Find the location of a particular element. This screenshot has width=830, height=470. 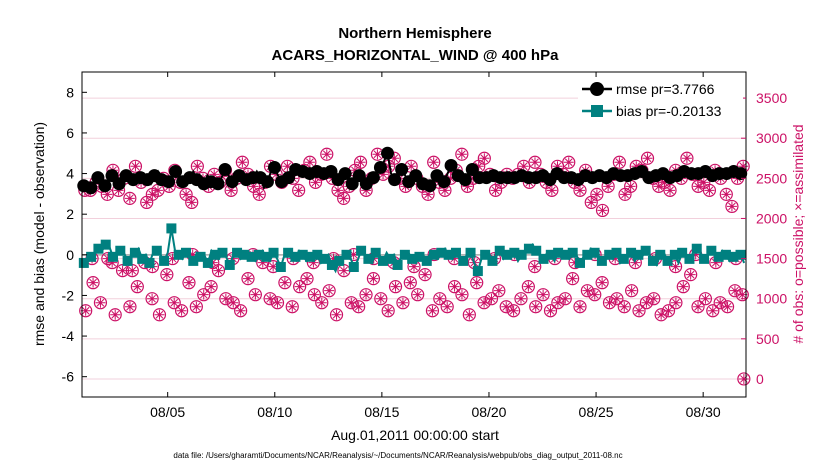

x-tick-label-0: 08/05 is located at coordinates (167, 412).